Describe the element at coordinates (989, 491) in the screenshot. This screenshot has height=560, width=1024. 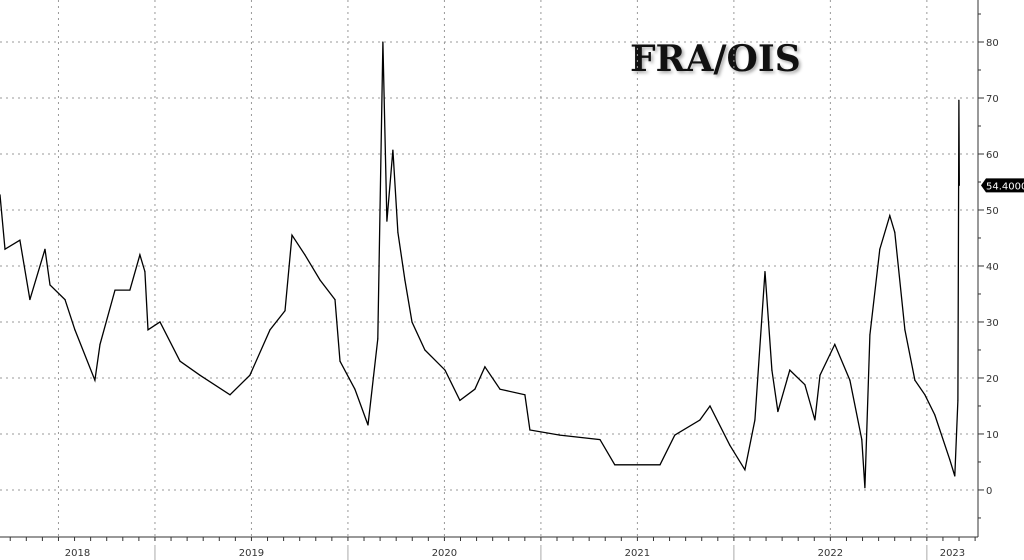
I see `y-tick-label: 0` at that location.